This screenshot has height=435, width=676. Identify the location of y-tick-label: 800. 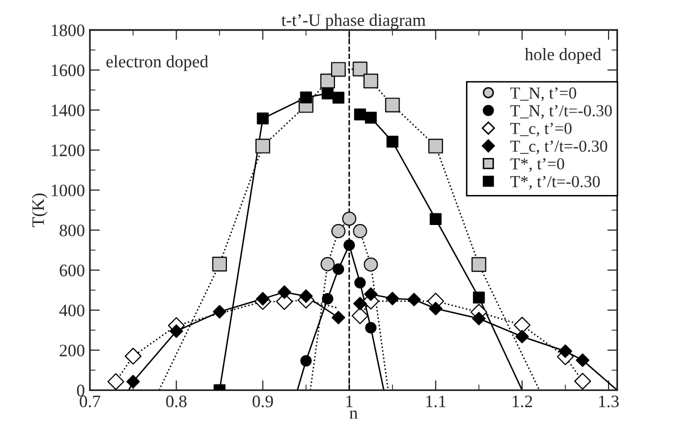
(72, 230).